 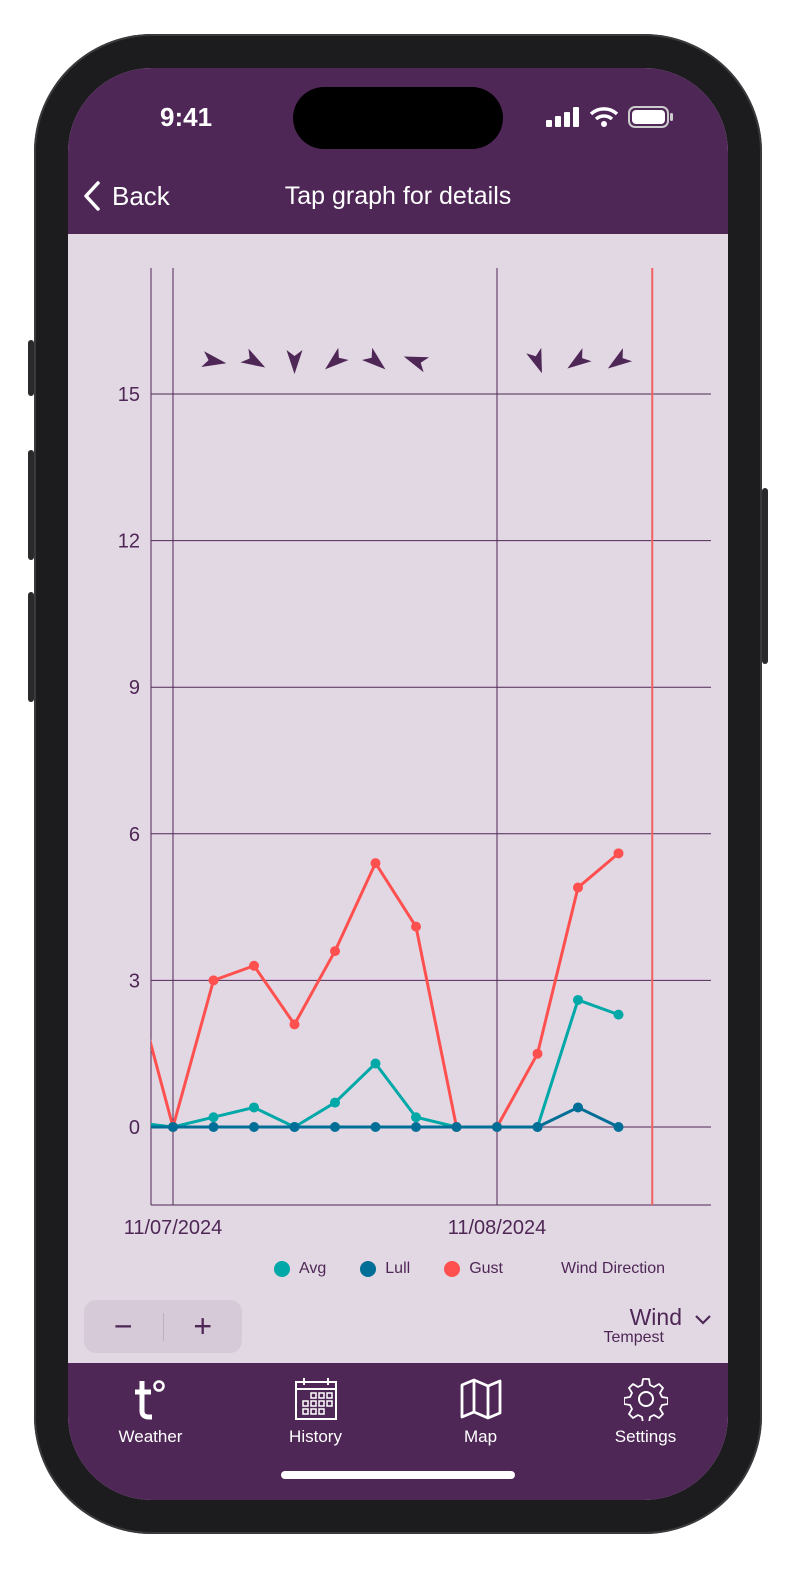 I want to click on tab-weather: Weather, so click(x=150, y=1431).